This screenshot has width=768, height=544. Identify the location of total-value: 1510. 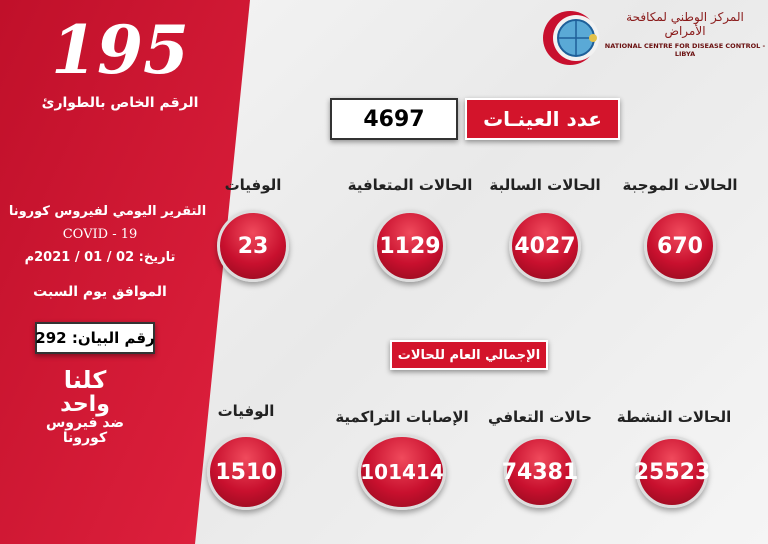
(246, 472).